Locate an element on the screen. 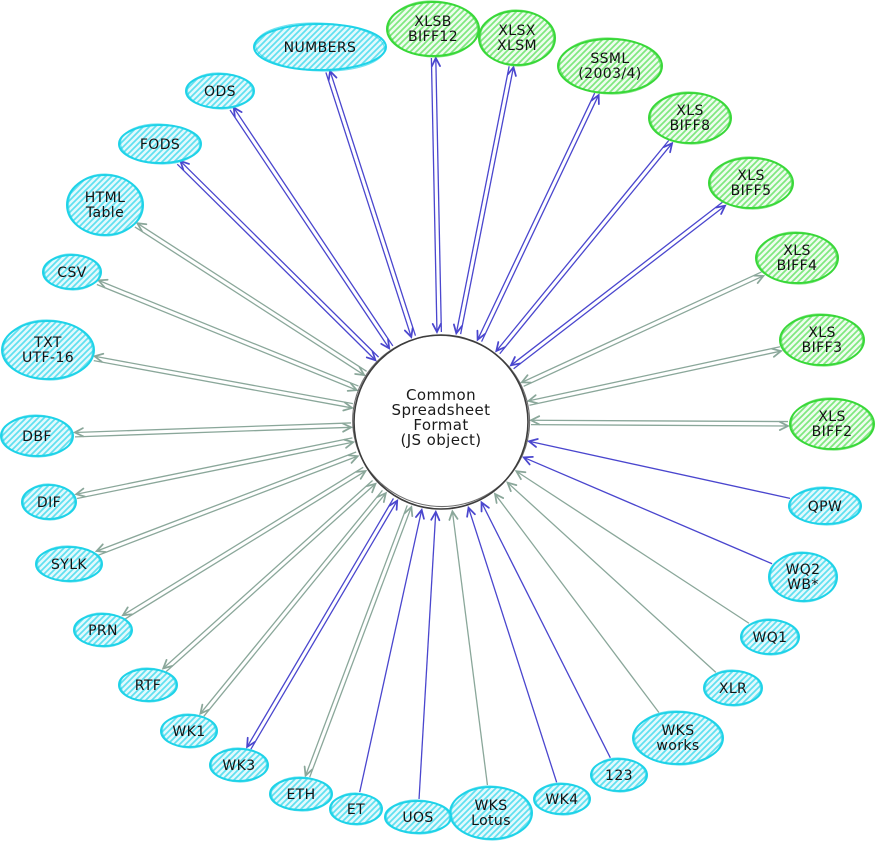 The image size is (878, 846). node-label: ETH is located at coordinates (300, 795).